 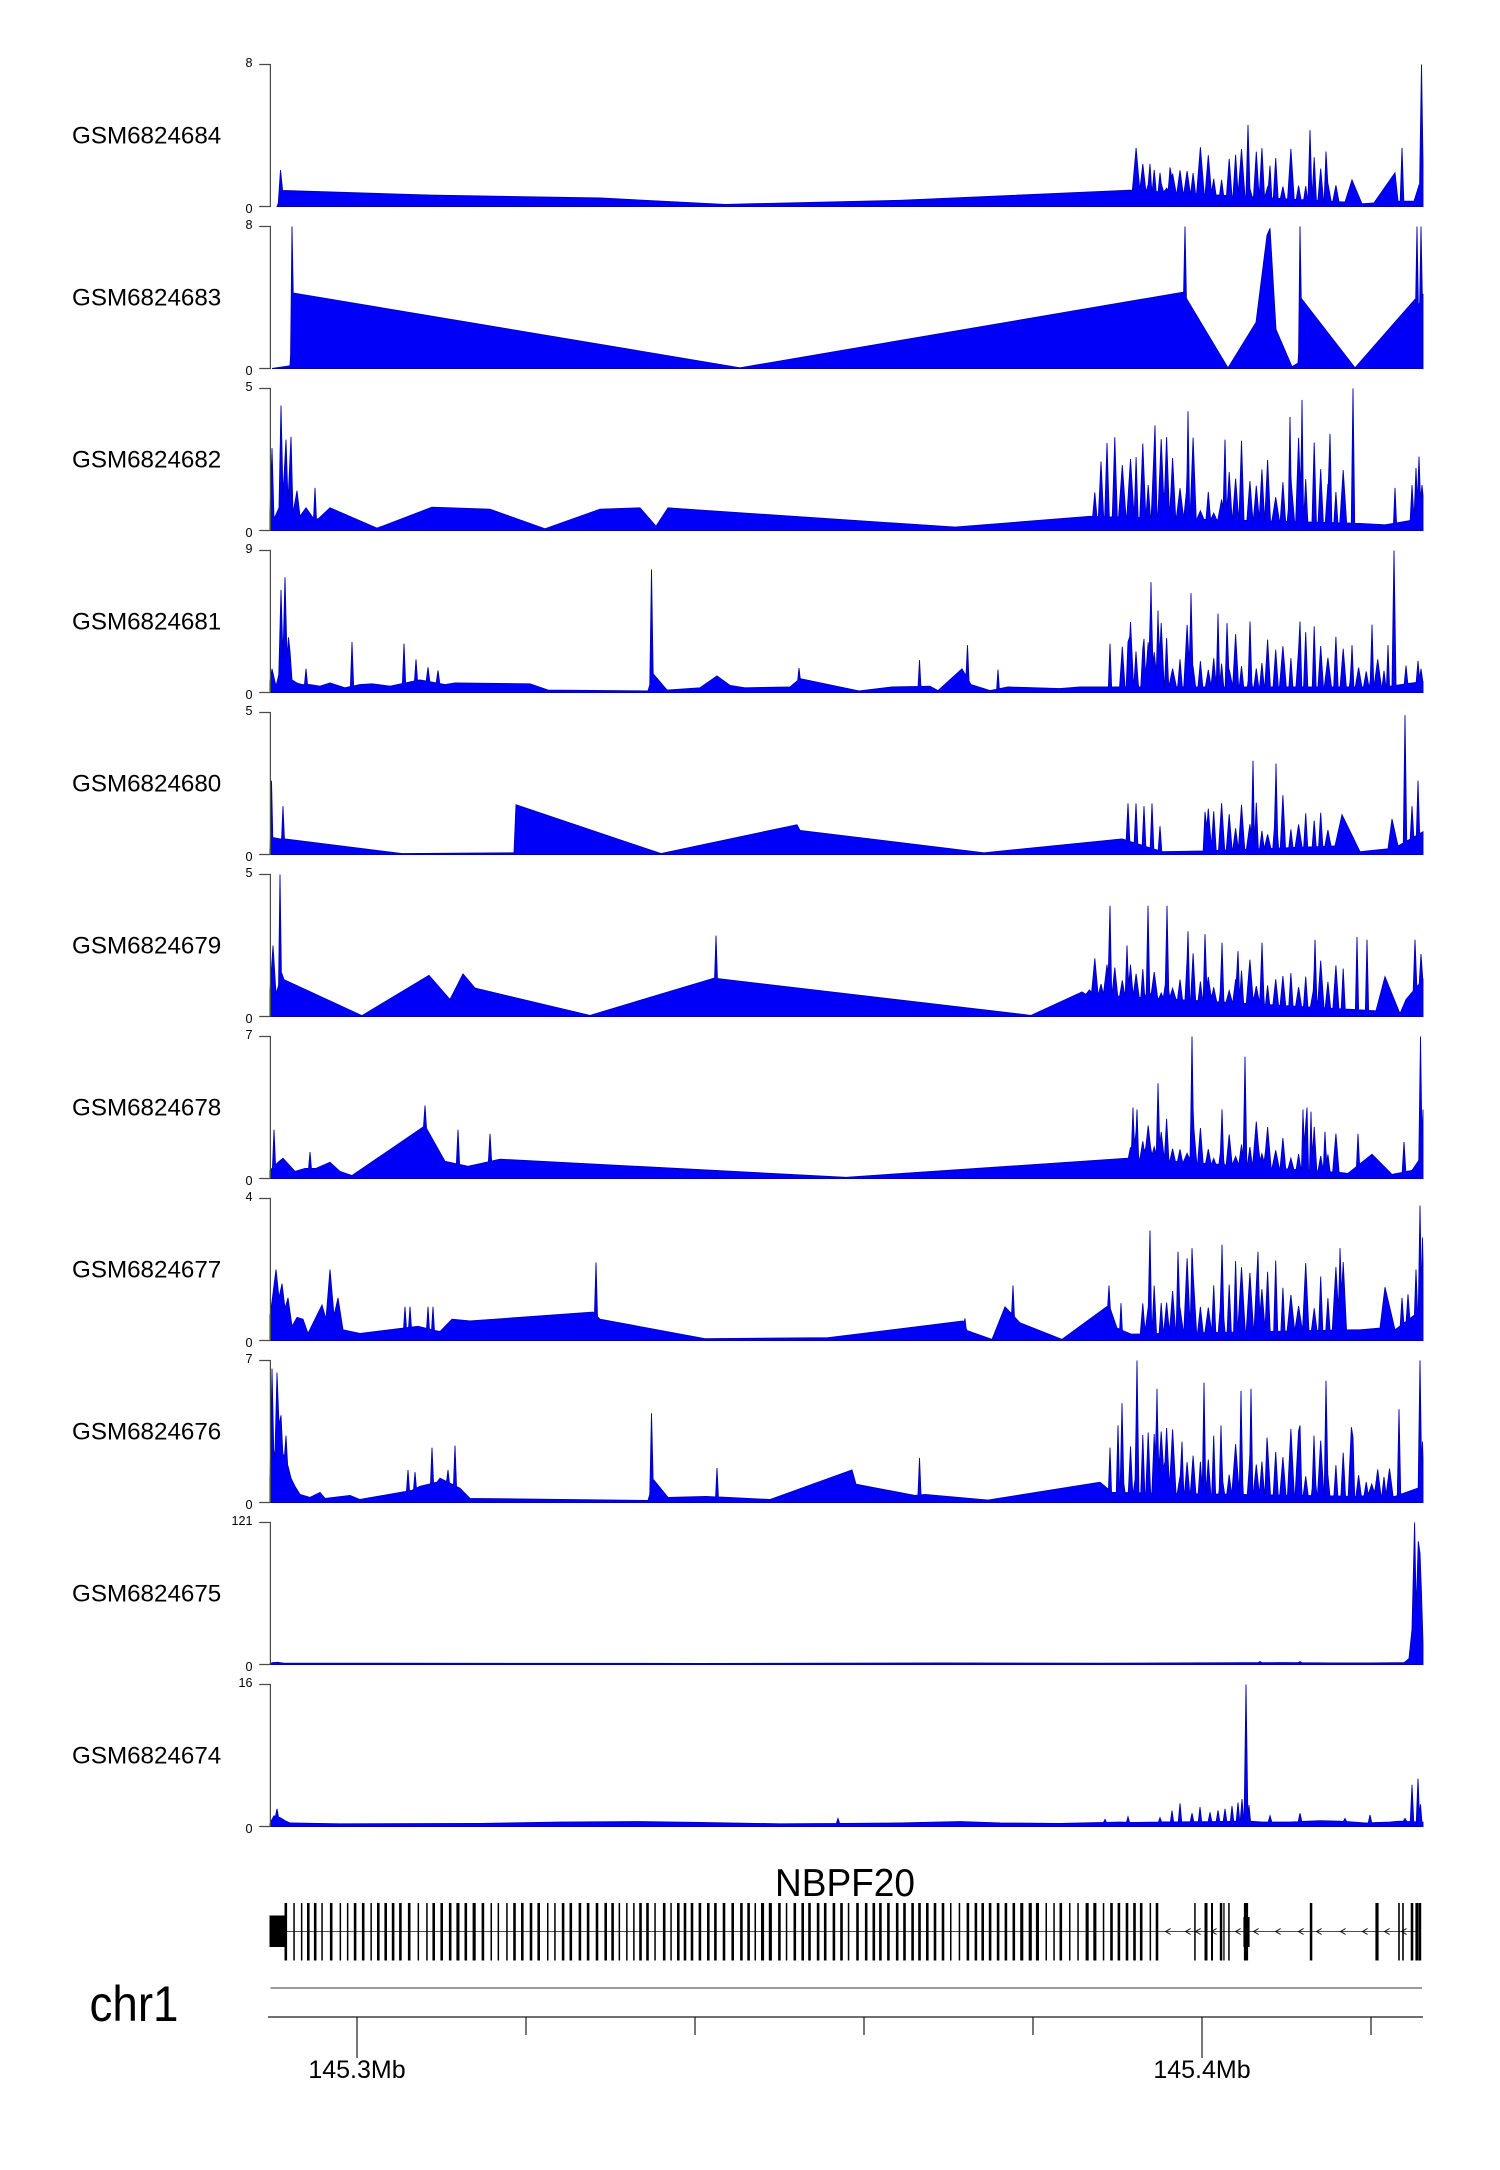 I want to click on svg-text: GSM6824681, so click(x=146, y=622).